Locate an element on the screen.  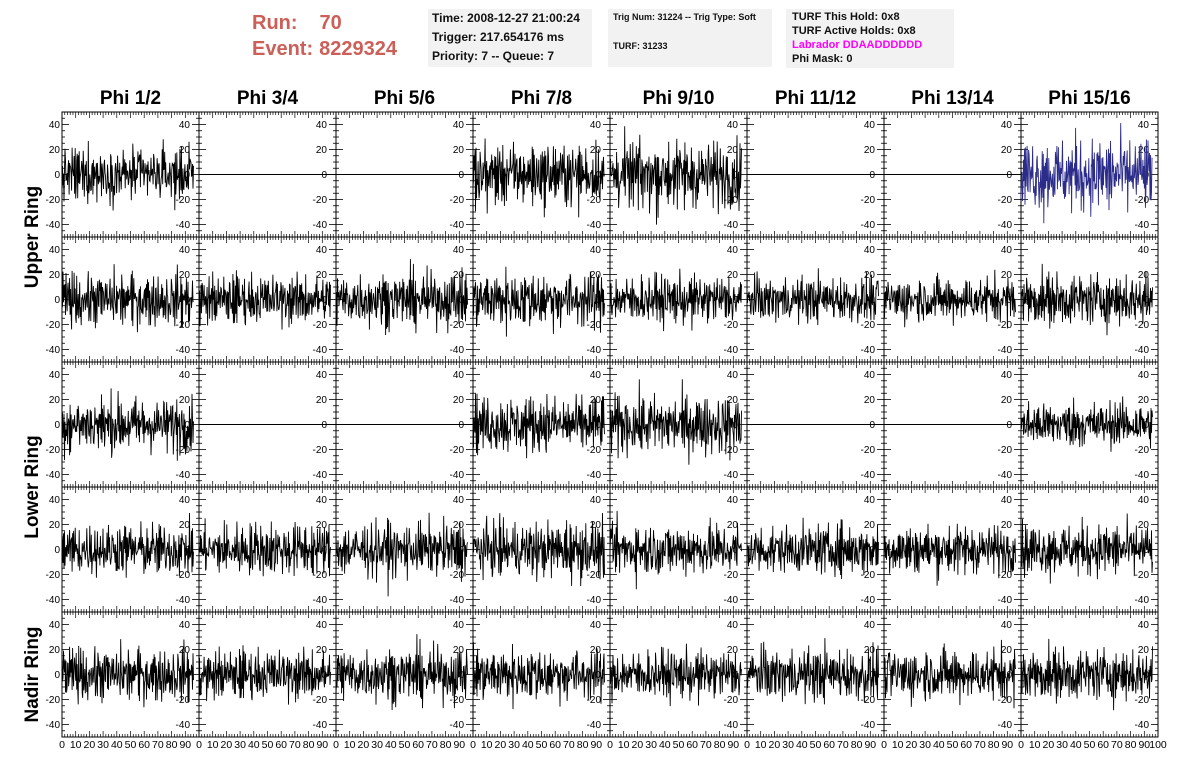
run-label: Run: is located at coordinates (275, 23).